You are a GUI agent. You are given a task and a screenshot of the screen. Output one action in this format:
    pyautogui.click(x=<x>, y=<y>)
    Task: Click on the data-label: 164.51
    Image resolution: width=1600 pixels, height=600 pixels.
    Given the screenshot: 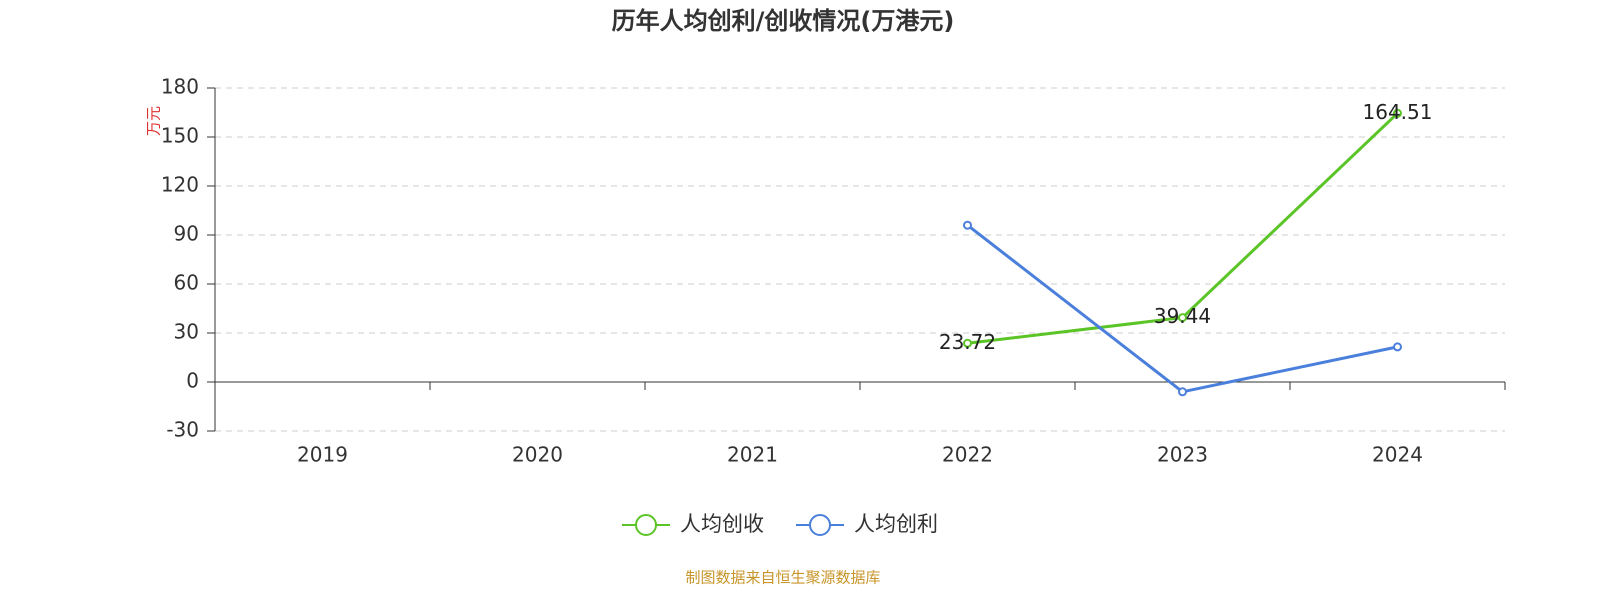 What is the action you would take?
    pyautogui.click(x=1398, y=112)
    